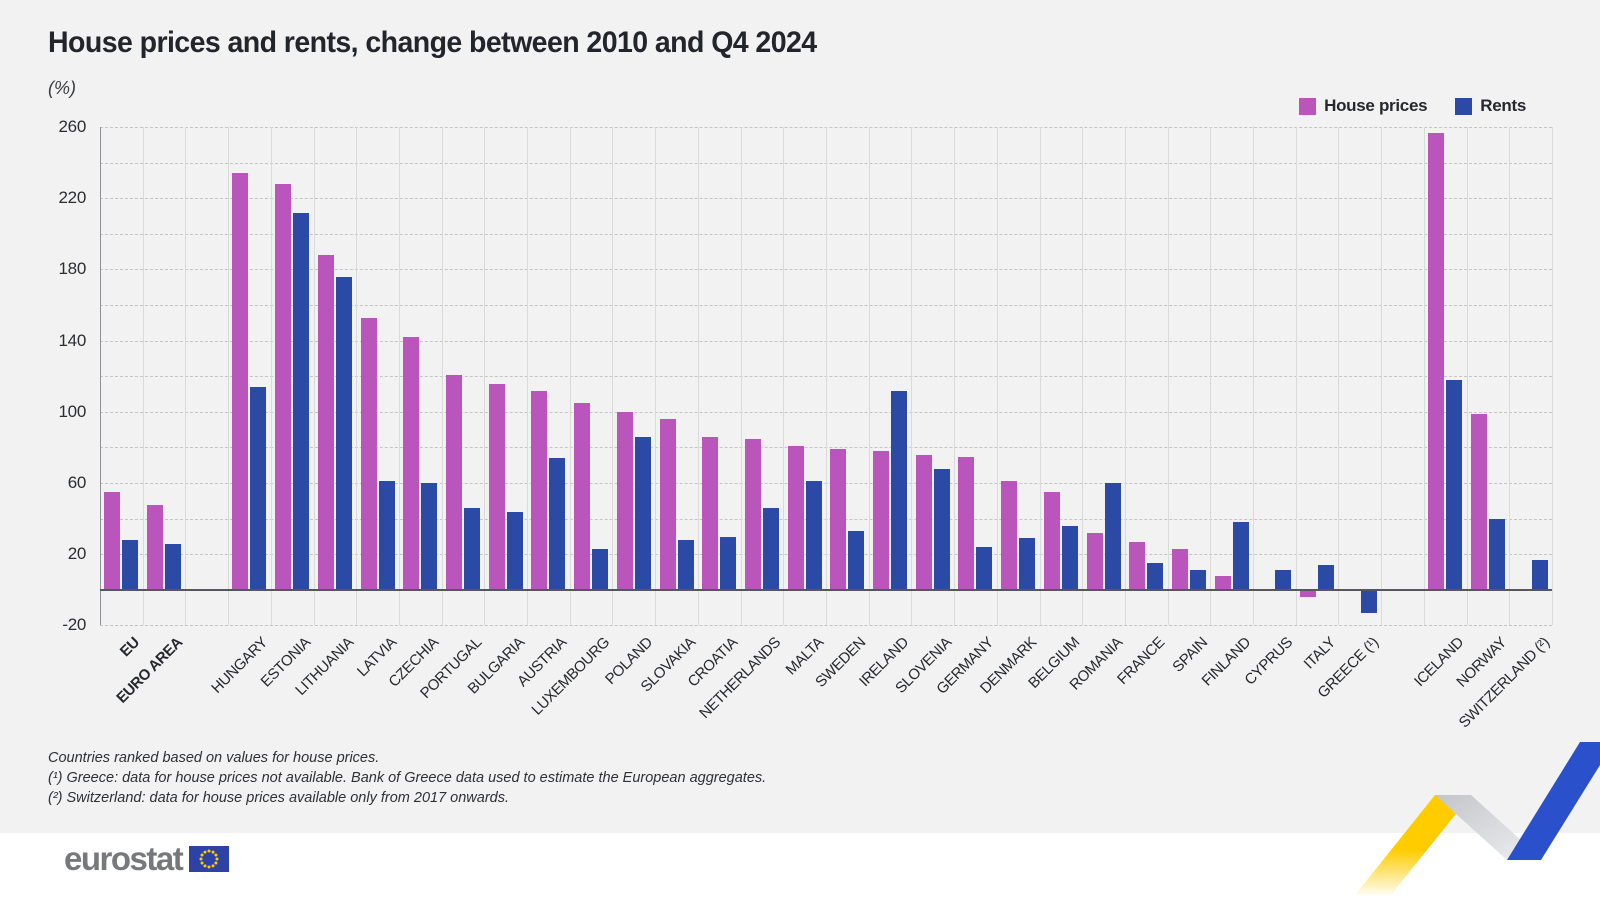  I want to click on footer-band, so click(800, 866).